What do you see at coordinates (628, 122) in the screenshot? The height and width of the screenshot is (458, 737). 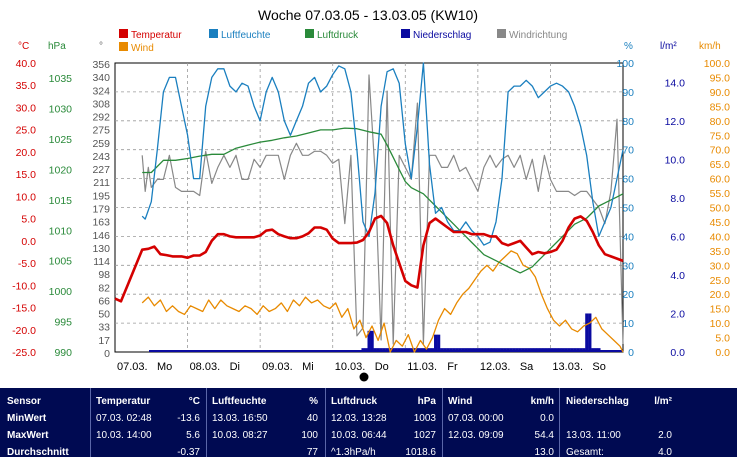 I see `humidity-tick-label: 80` at bounding box center [628, 122].